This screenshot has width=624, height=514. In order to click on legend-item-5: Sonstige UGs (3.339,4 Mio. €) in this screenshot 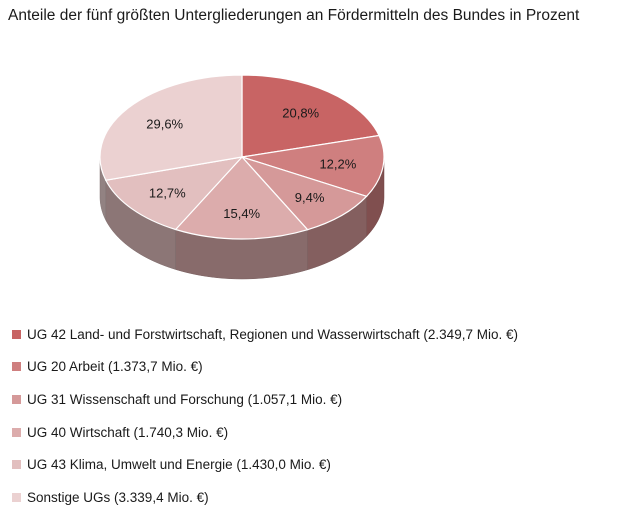, I will do `click(265, 497)`.